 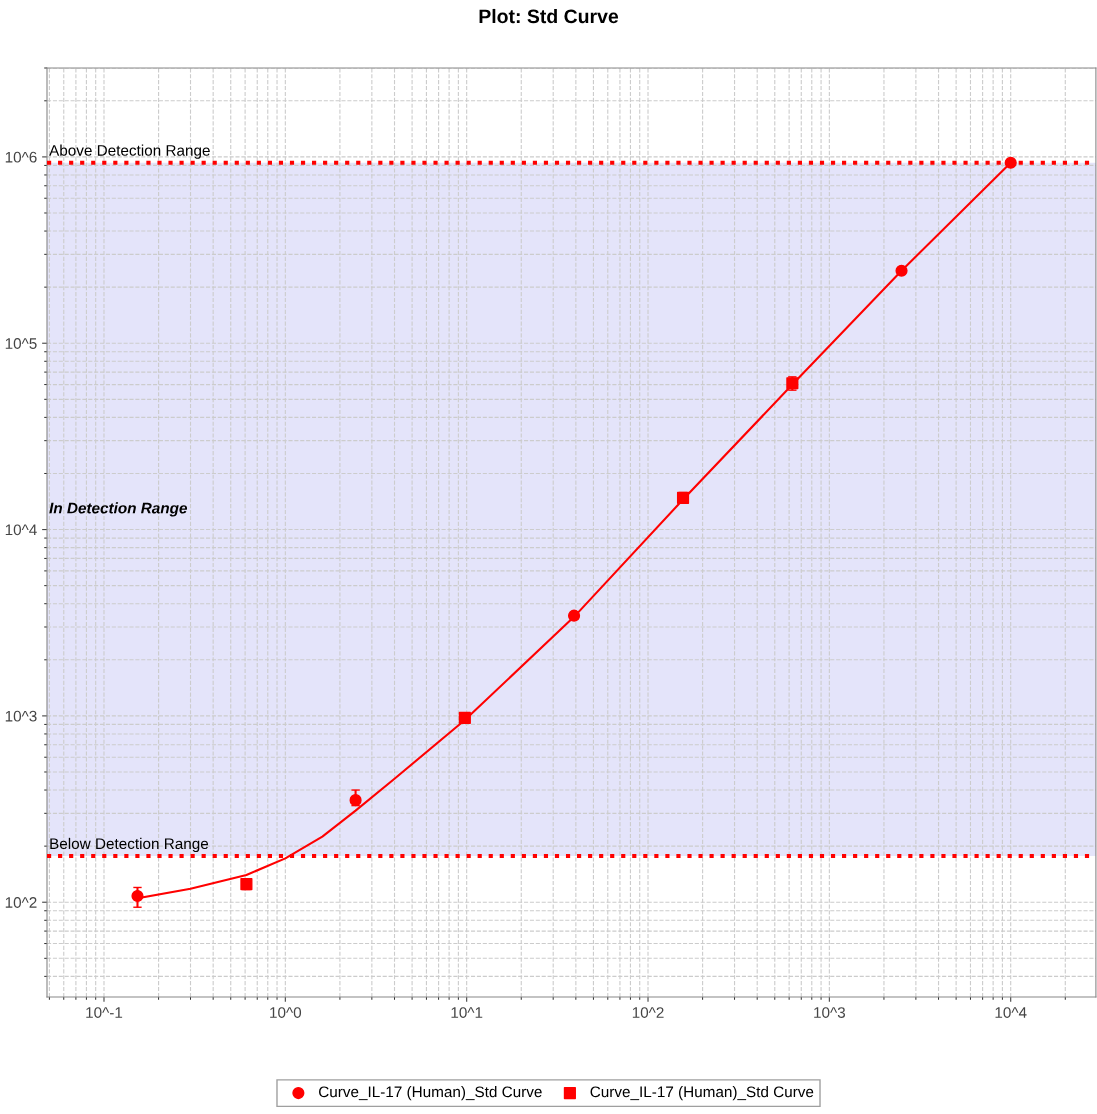 I want to click on x-tick-label: 10^4, so click(x=1011, y=1012).